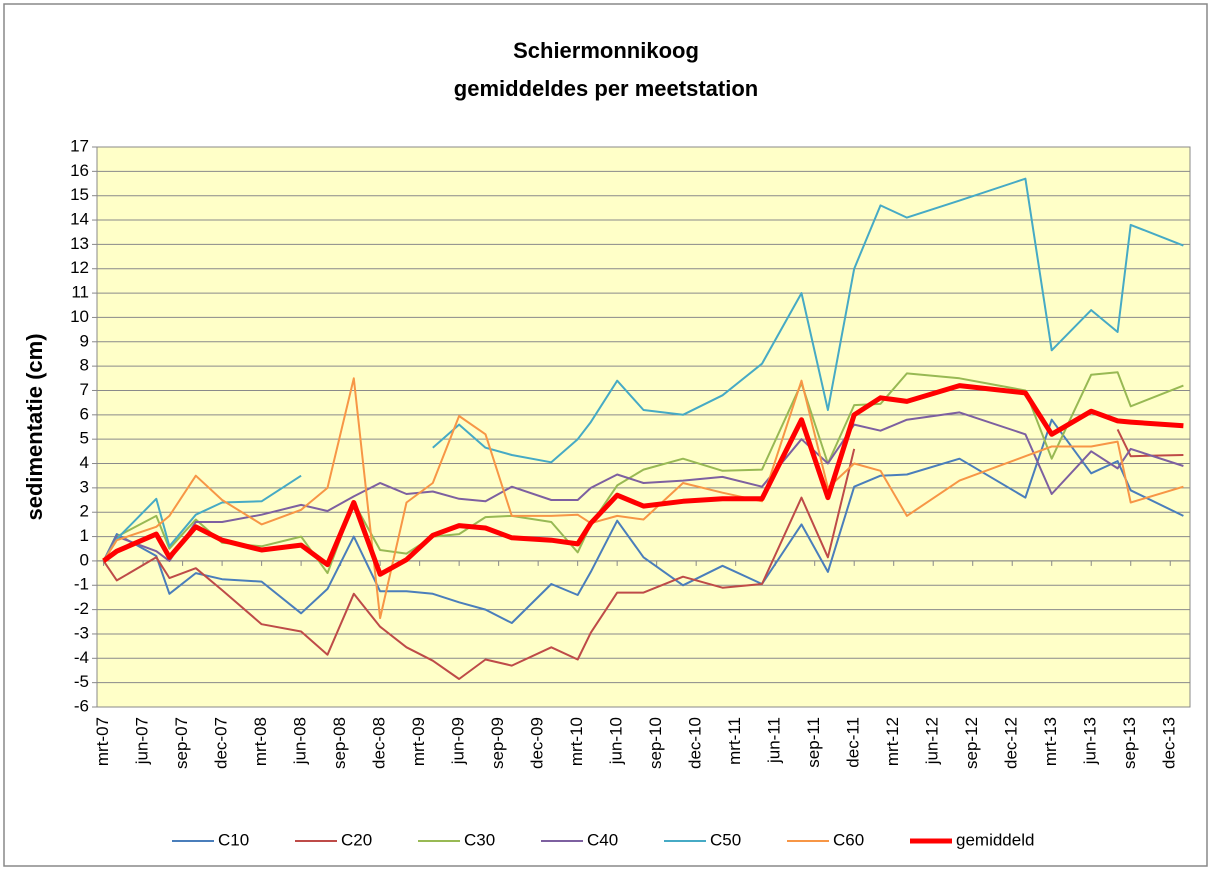  Describe the element at coordinates (537, 743) in the screenshot. I see `x-tick-label: dec-09` at that location.